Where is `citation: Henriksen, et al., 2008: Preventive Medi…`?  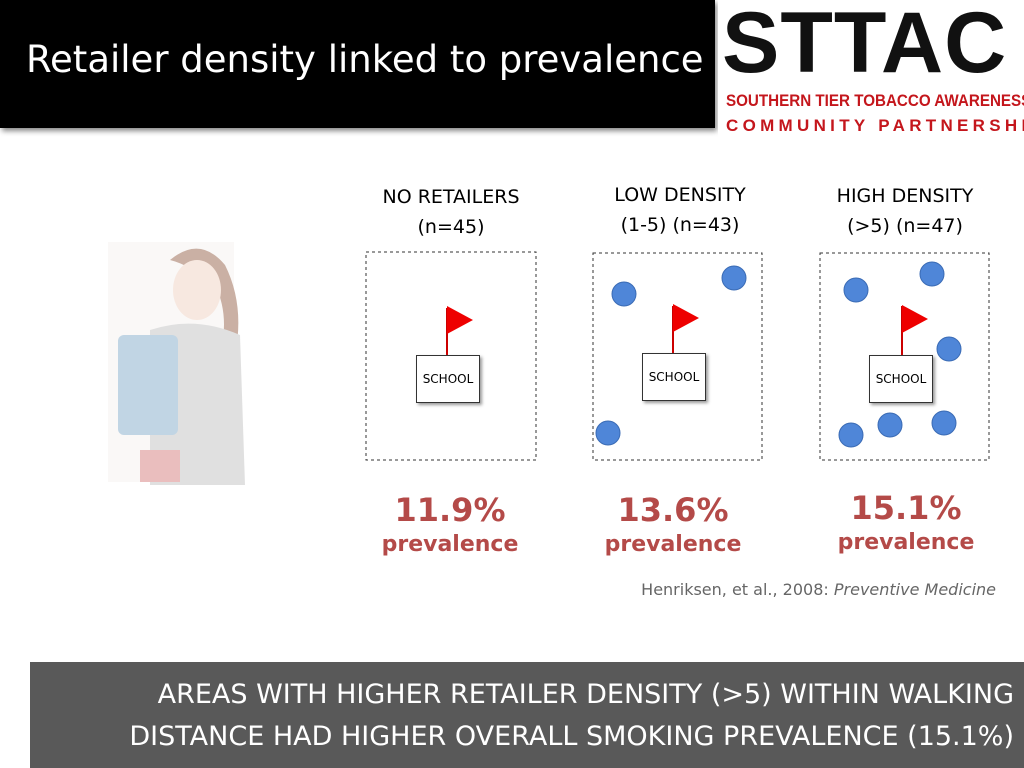
citation: Henriksen, et al., 2008: Preventive Medi… is located at coordinates (818, 589).